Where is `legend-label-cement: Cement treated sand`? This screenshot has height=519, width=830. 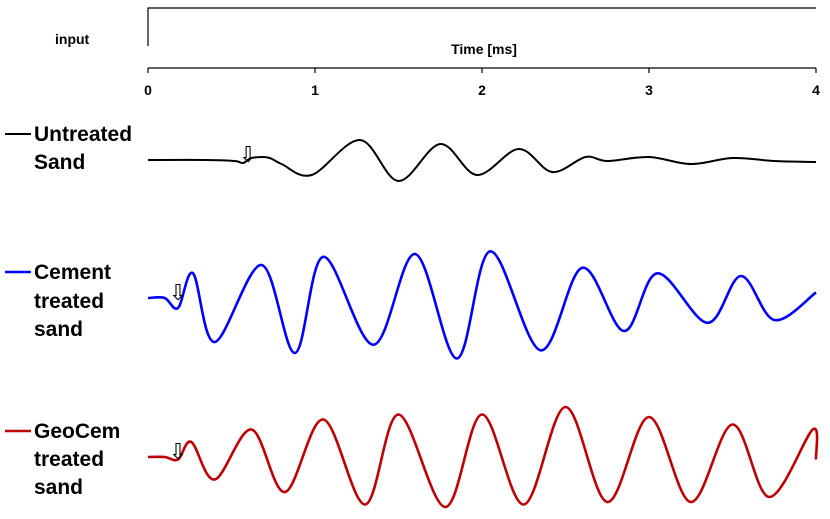 legend-label-cement: Cement treated sand is located at coordinates (75, 301).